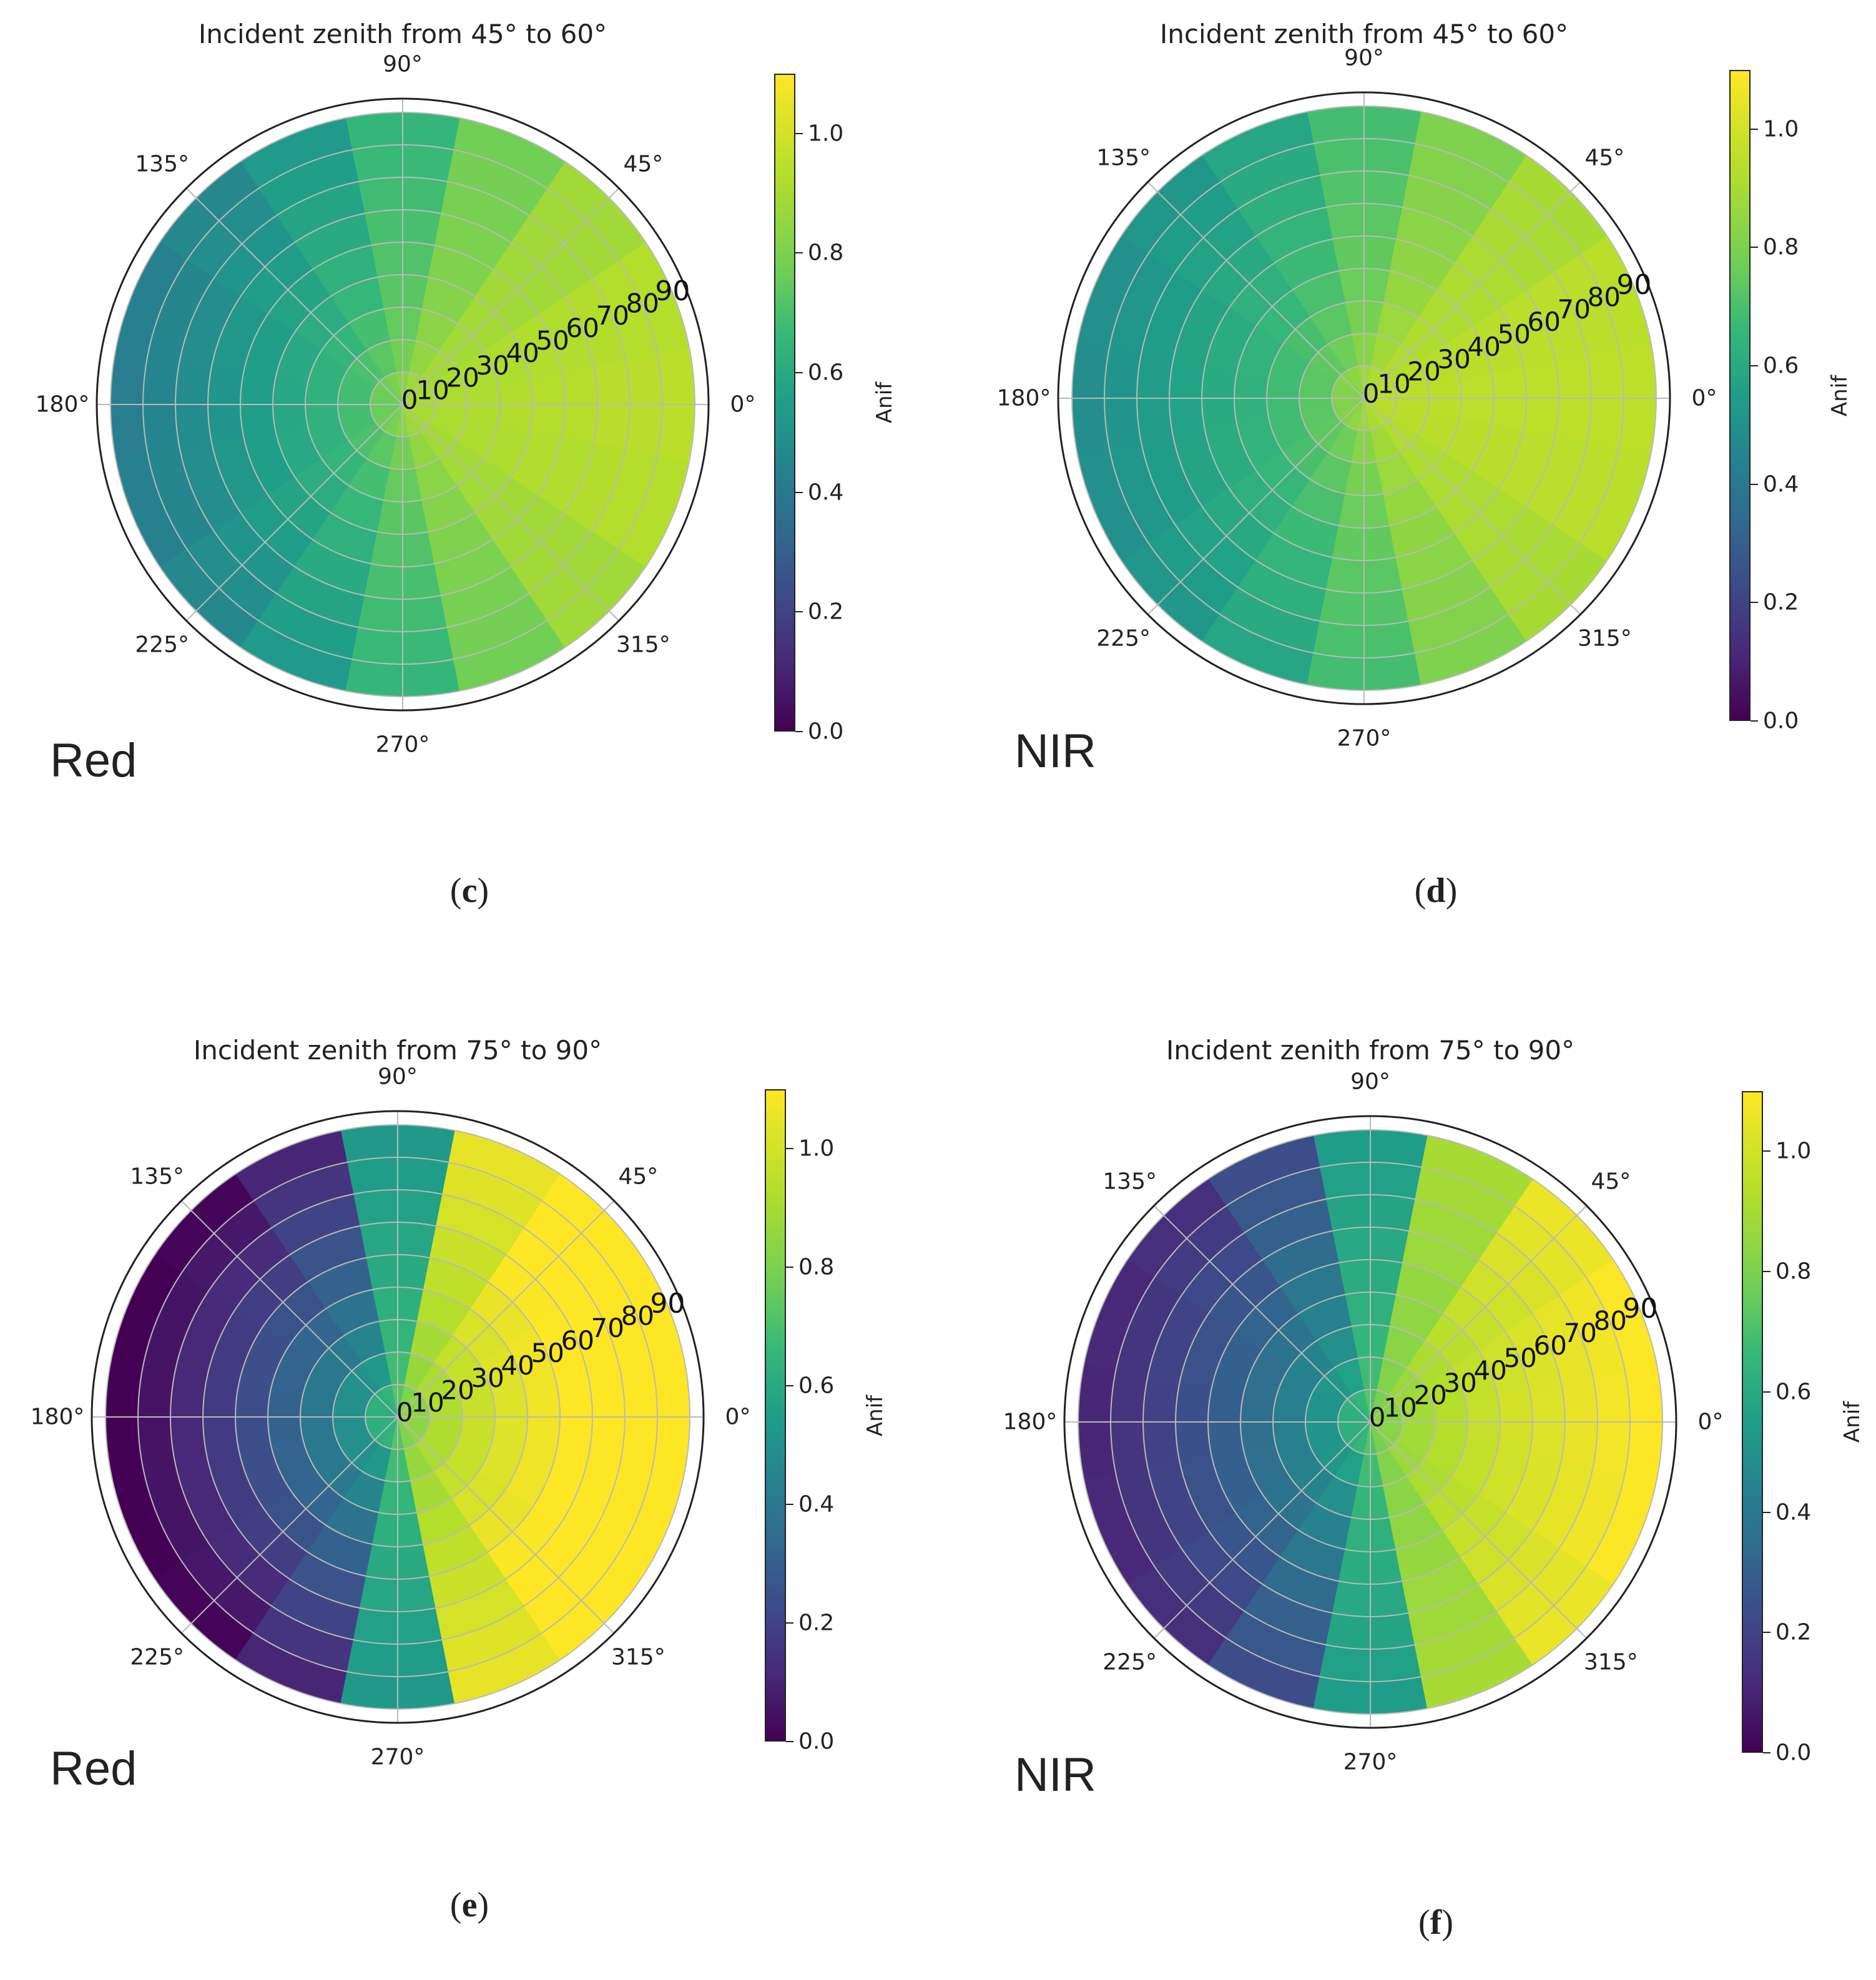 This screenshot has height=1980, width=1876. What do you see at coordinates (1436, 1922) in the screenshot?
I see `caption-letter: f` at bounding box center [1436, 1922].